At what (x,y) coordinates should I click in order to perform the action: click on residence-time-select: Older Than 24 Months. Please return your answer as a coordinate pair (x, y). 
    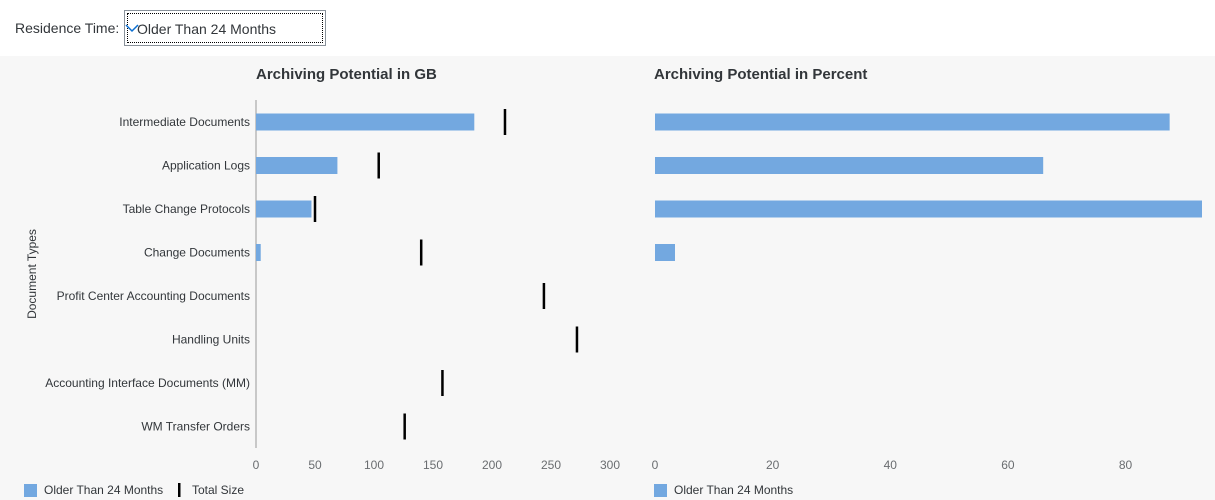
    Looking at the image, I should click on (225, 28).